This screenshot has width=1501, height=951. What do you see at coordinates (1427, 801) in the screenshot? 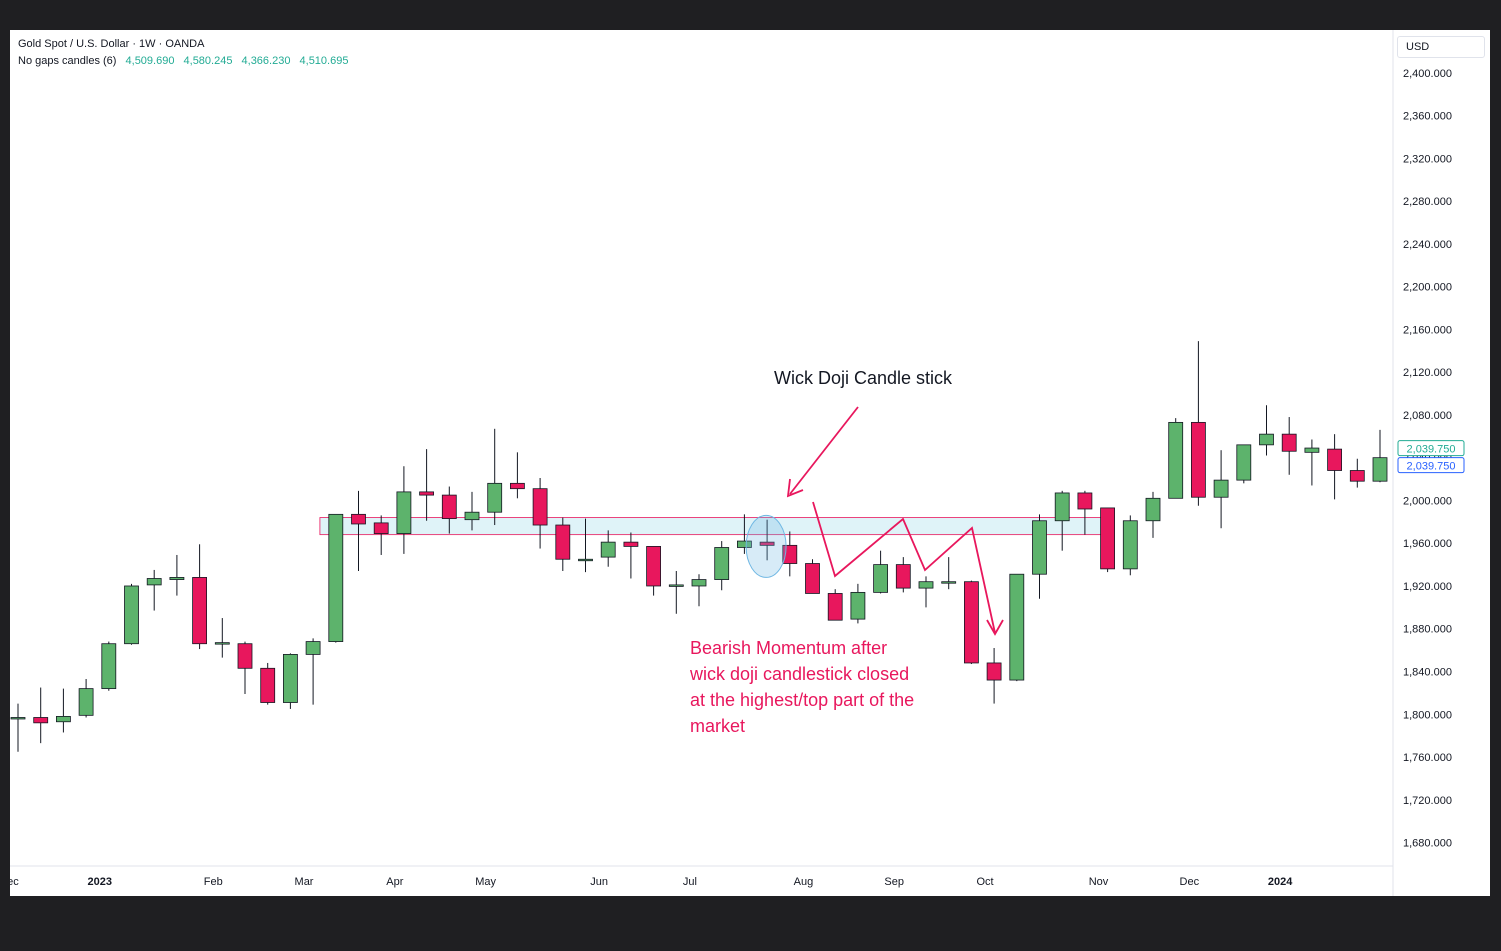
I see `y-tick-label: 1,720.000` at bounding box center [1427, 801].